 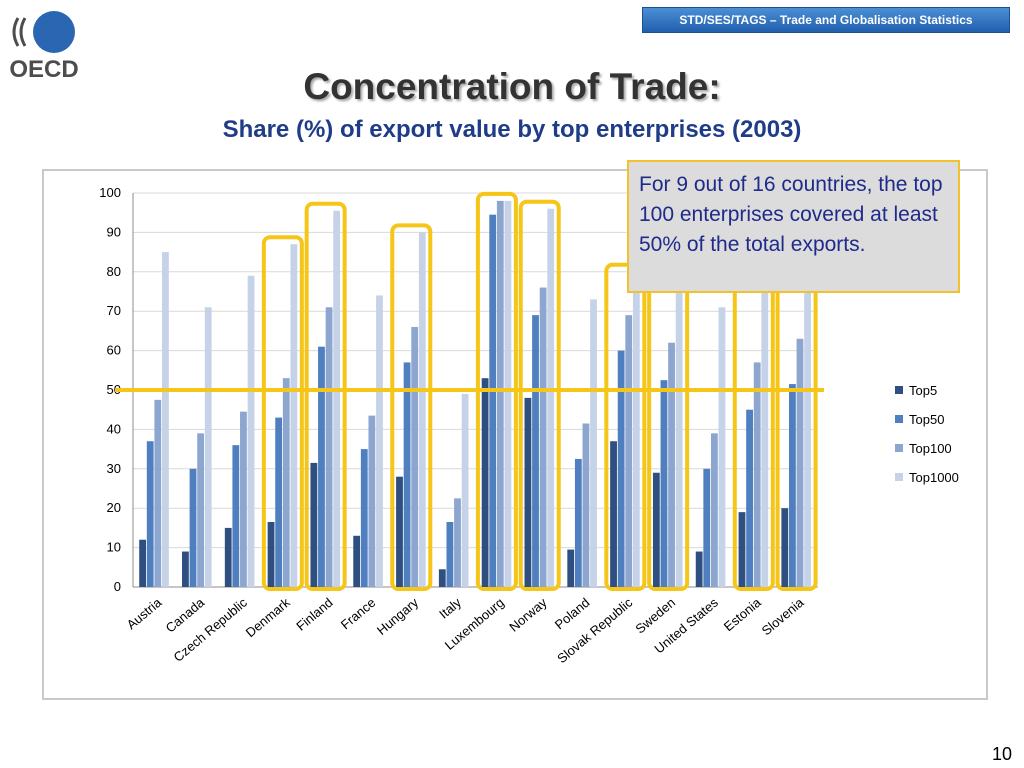 What do you see at coordinates (923, 390) in the screenshot?
I see `legend-label: Top5` at bounding box center [923, 390].